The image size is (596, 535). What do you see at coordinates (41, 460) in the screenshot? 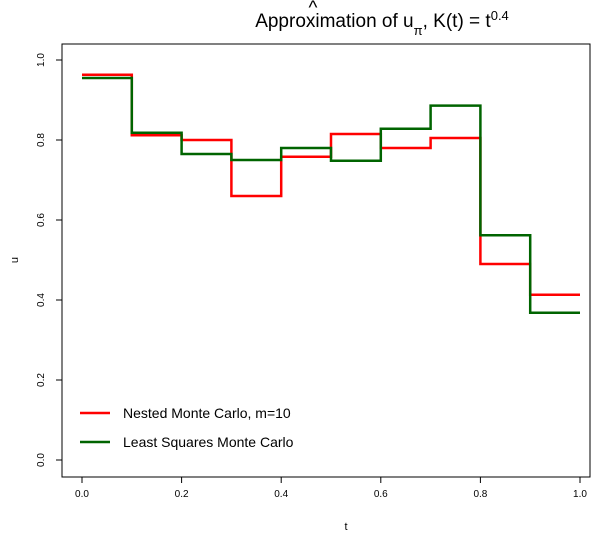
I see `y-tick-label: 0.0` at bounding box center [41, 460].